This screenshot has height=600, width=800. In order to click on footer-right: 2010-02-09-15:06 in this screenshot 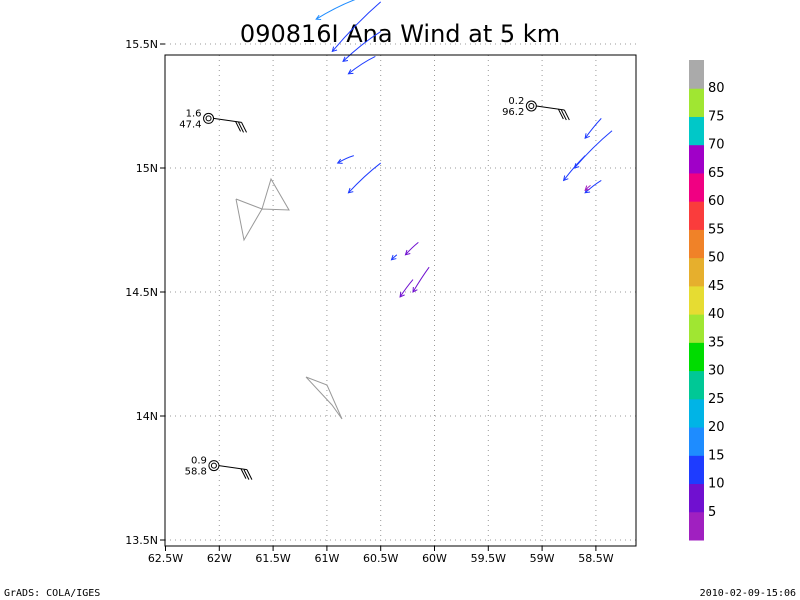, I will do `click(748, 593)`.